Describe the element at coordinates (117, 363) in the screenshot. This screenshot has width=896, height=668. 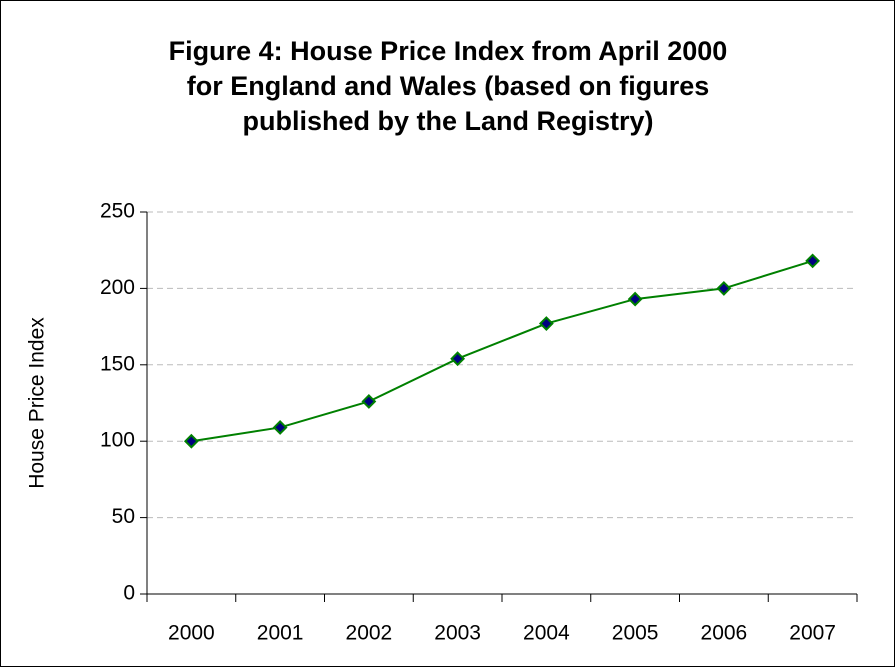
I see `y-tick-label: 150` at that location.